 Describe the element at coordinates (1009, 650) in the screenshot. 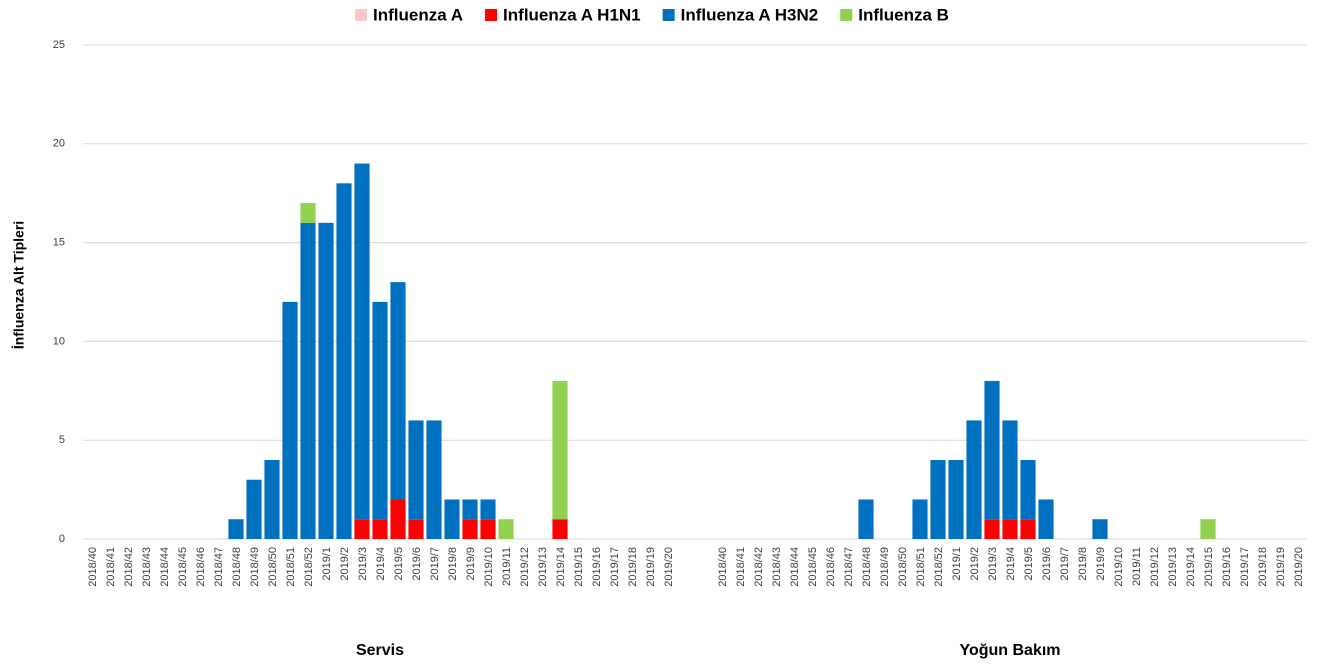

I see `group-label: Yoğun Bakım` at that location.